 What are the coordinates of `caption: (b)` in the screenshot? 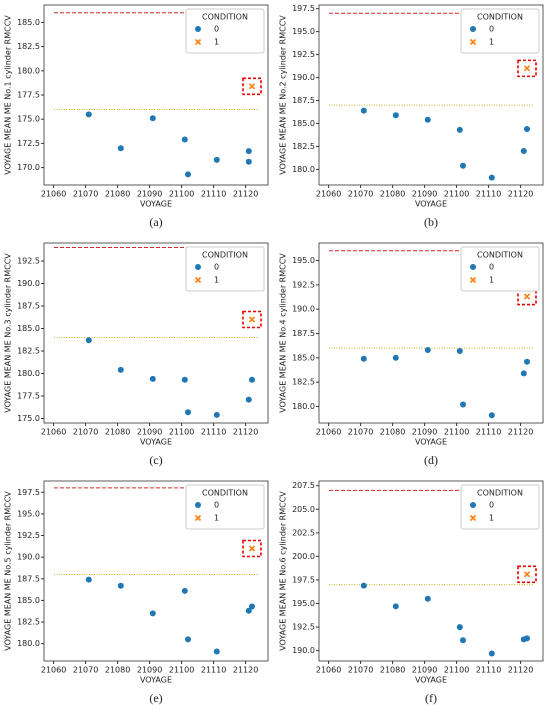 It's located at (431, 222).